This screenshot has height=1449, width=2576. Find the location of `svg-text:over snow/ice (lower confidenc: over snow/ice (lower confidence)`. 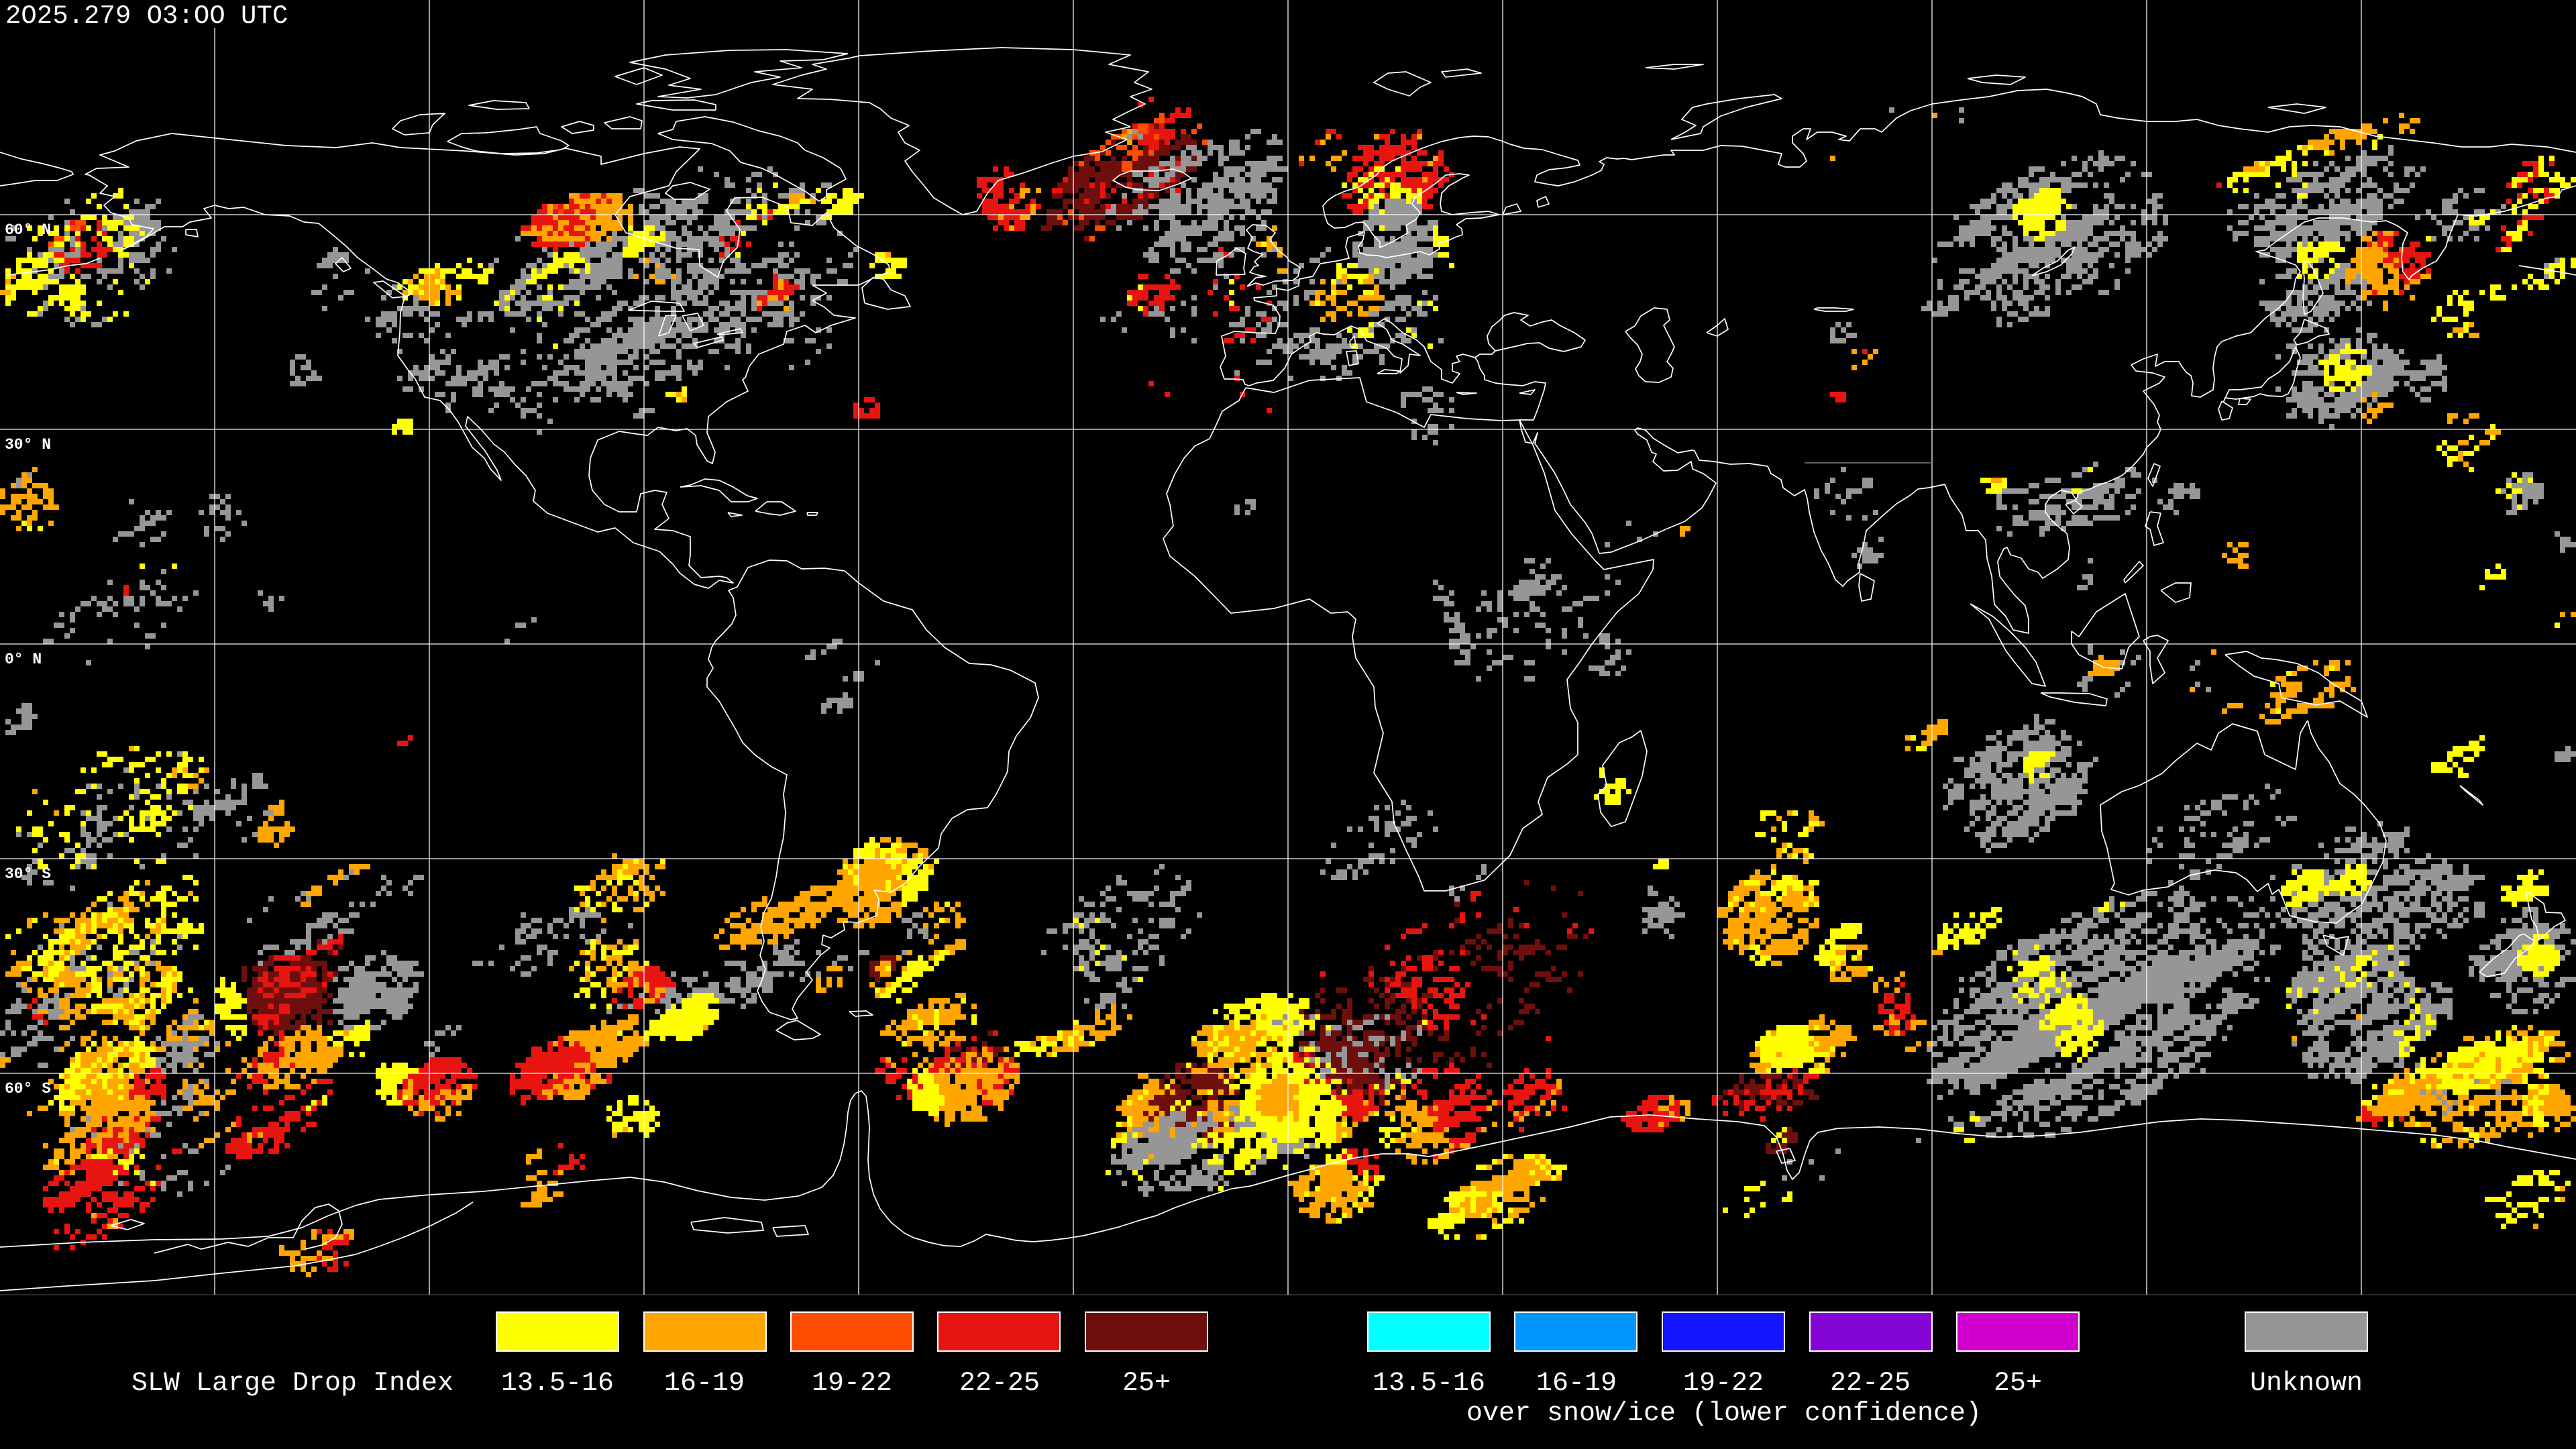

svg-text:over snow/ice (lower confidenc: over snow/ice (lower confidence) is located at coordinates (1724, 1414).